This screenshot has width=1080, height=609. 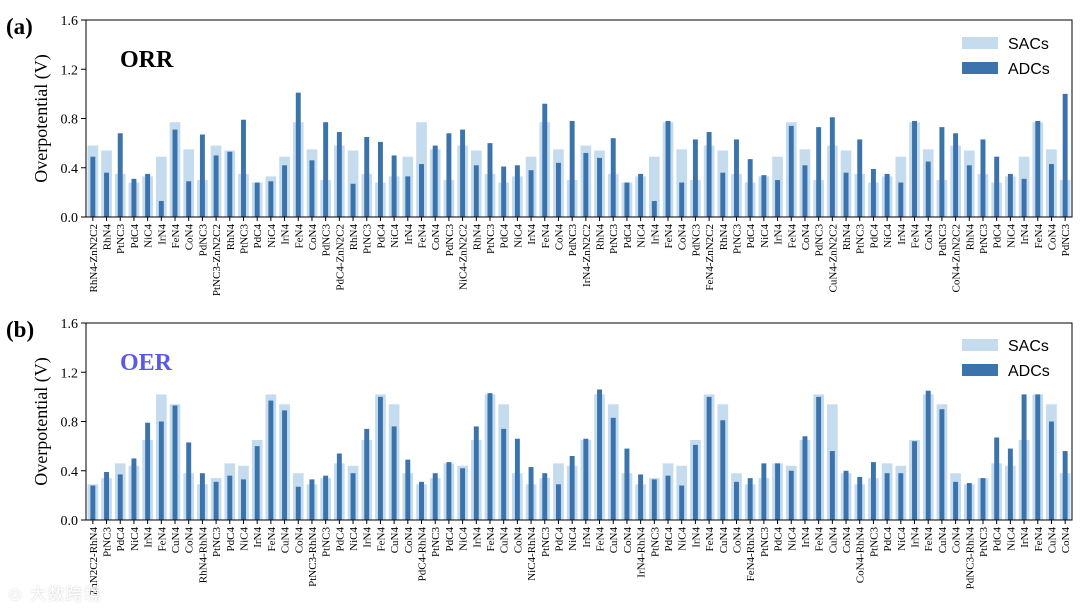 What do you see at coordinates (20, 329) in the screenshot?
I see `panel-label: (b)` at bounding box center [20, 329].